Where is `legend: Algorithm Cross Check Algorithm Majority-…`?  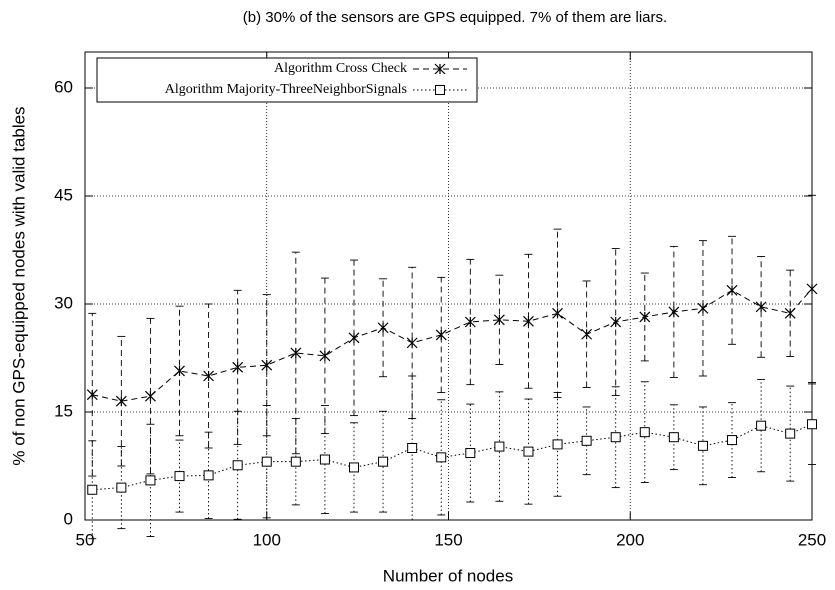
legend: Algorithm Cross Check Algorithm Majority-… is located at coordinates (287, 80).